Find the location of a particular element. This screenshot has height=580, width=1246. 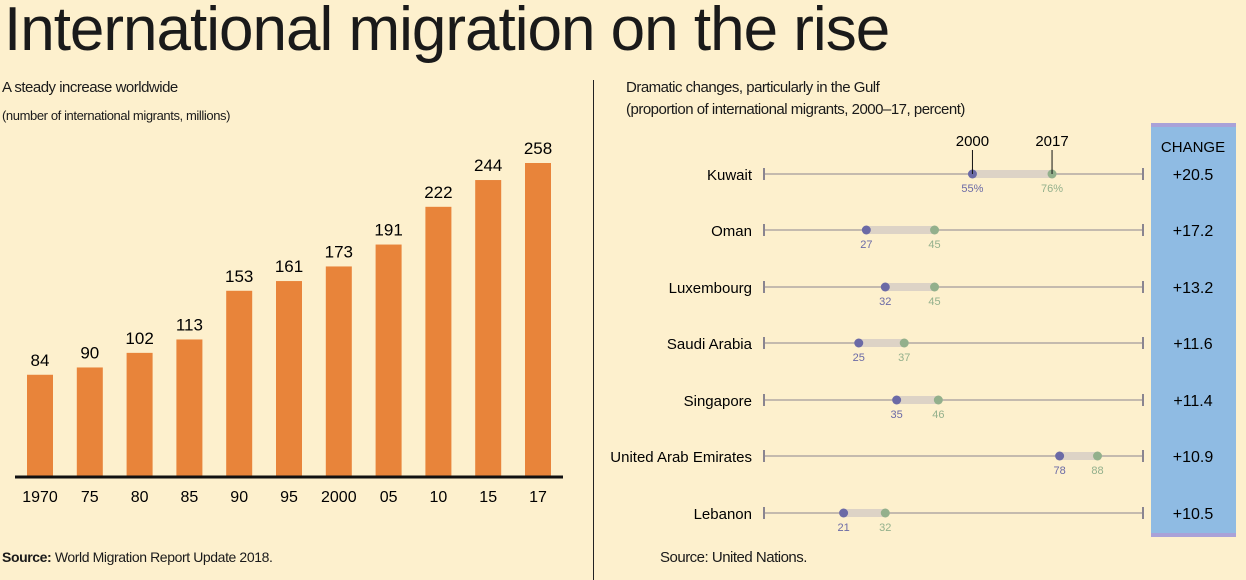

change-value: +17.2 is located at coordinates (1193, 231).